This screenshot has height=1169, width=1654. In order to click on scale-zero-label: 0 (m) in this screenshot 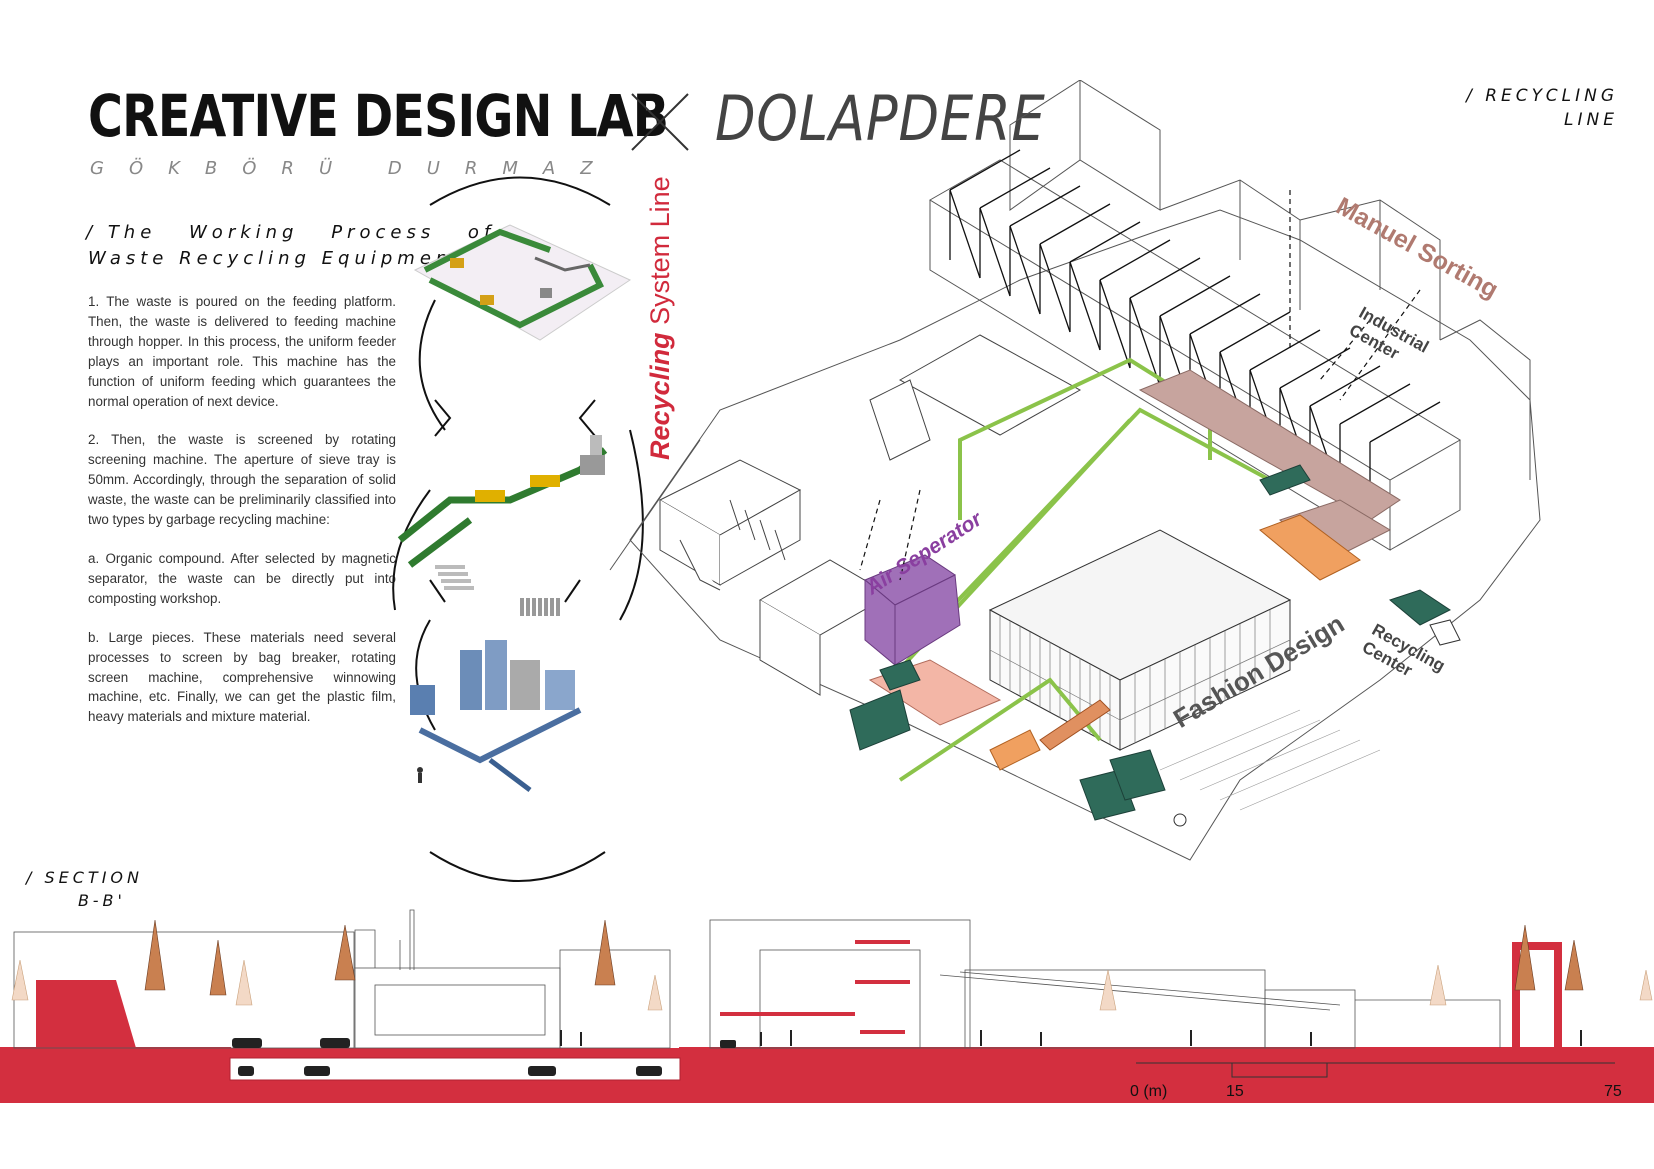, I will do `click(1149, 1091)`.